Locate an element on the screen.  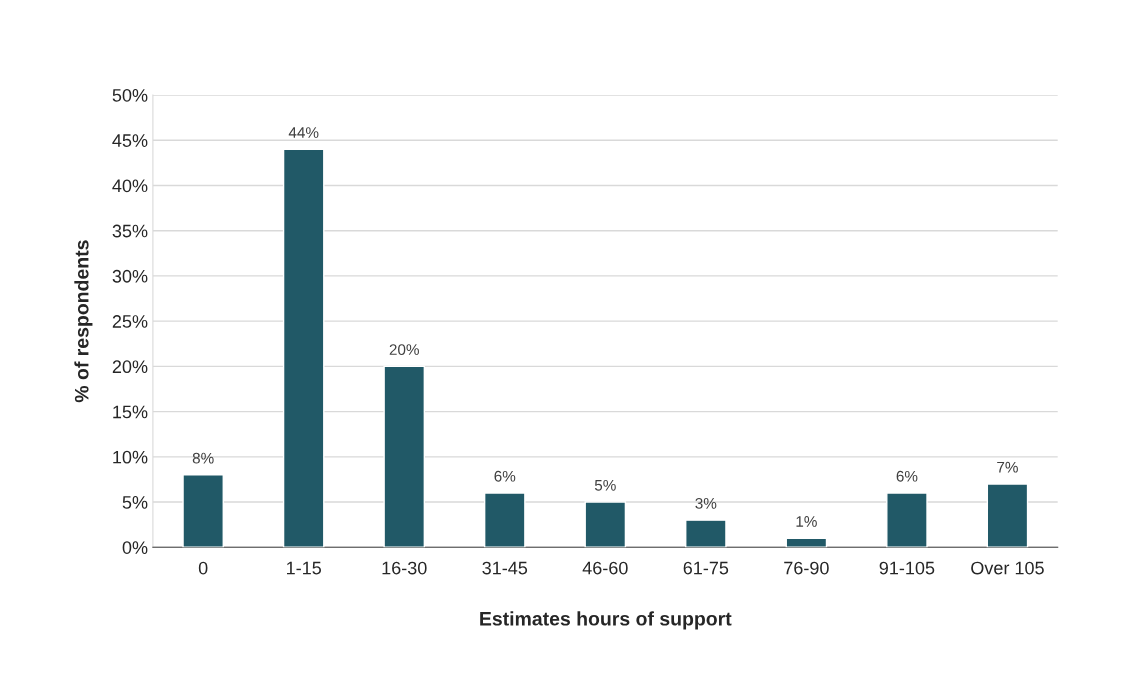
y-tick-label: 45% is located at coordinates (130, 140).